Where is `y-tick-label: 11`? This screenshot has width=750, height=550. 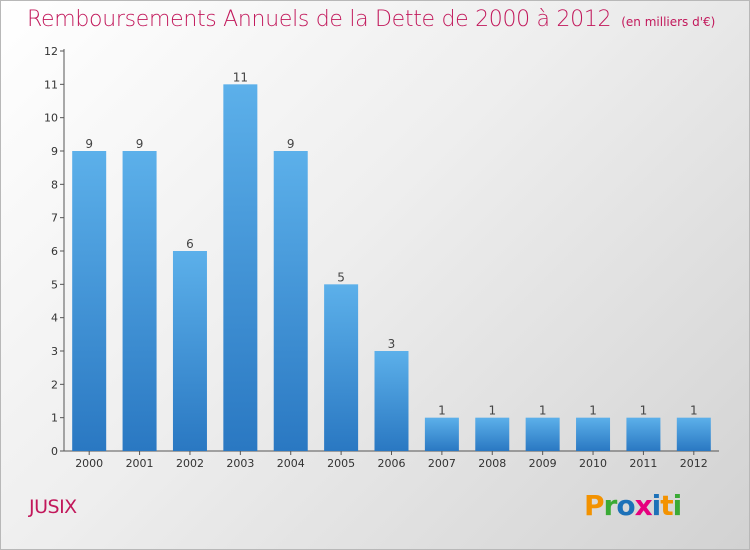 y-tick-label: 11 is located at coordinates (51, 84).